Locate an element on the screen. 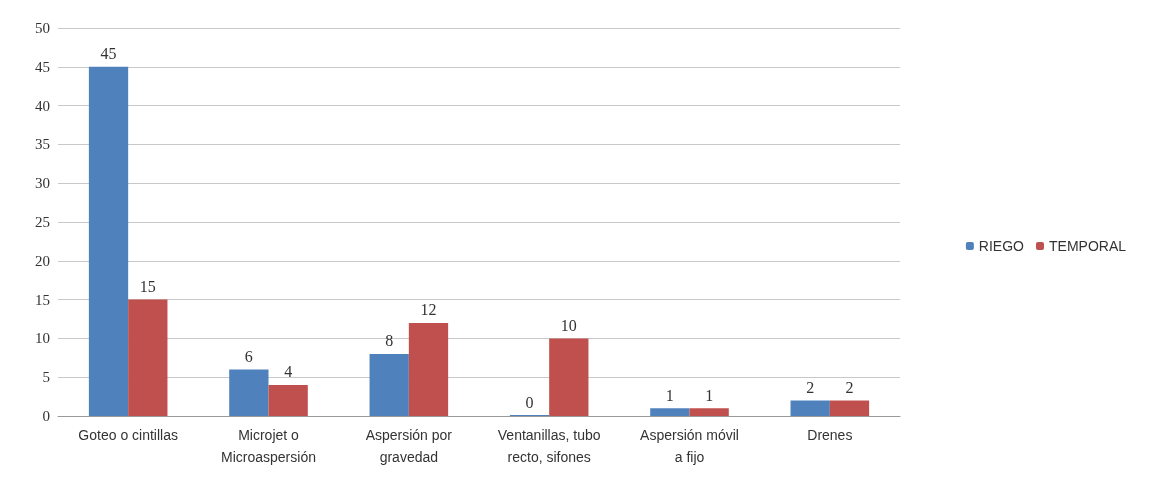  data-label: 10 is located at coordinates (568, 325).